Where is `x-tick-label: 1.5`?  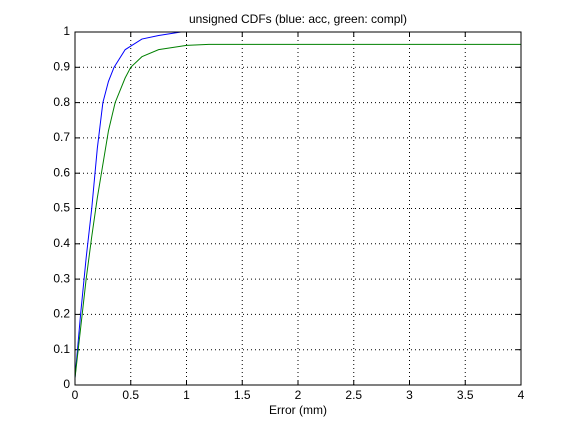 x-tick-label: 1.5 is located at coordinates (242, 395).